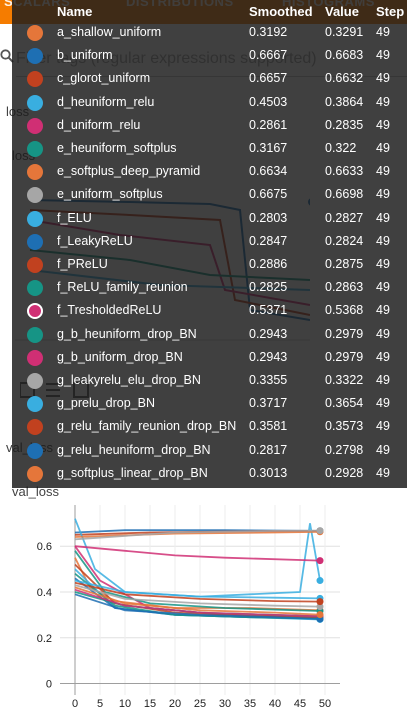 The width and height of the screenshot is (407, 712). I want to click on smoothed-value: 0.2847, so click(268, 240).